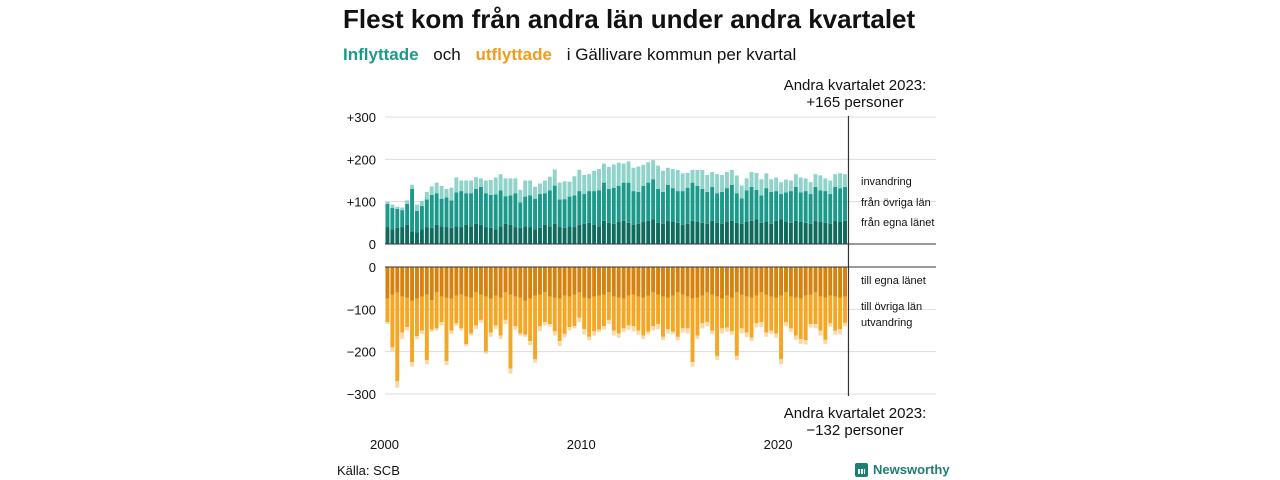 This screenshot has width=1280, height=480. What do you see at coordinates (381, 54) in the screenshot?
I see `subtitle-inflow: Inflyttade` at bounding box center [381, 54].